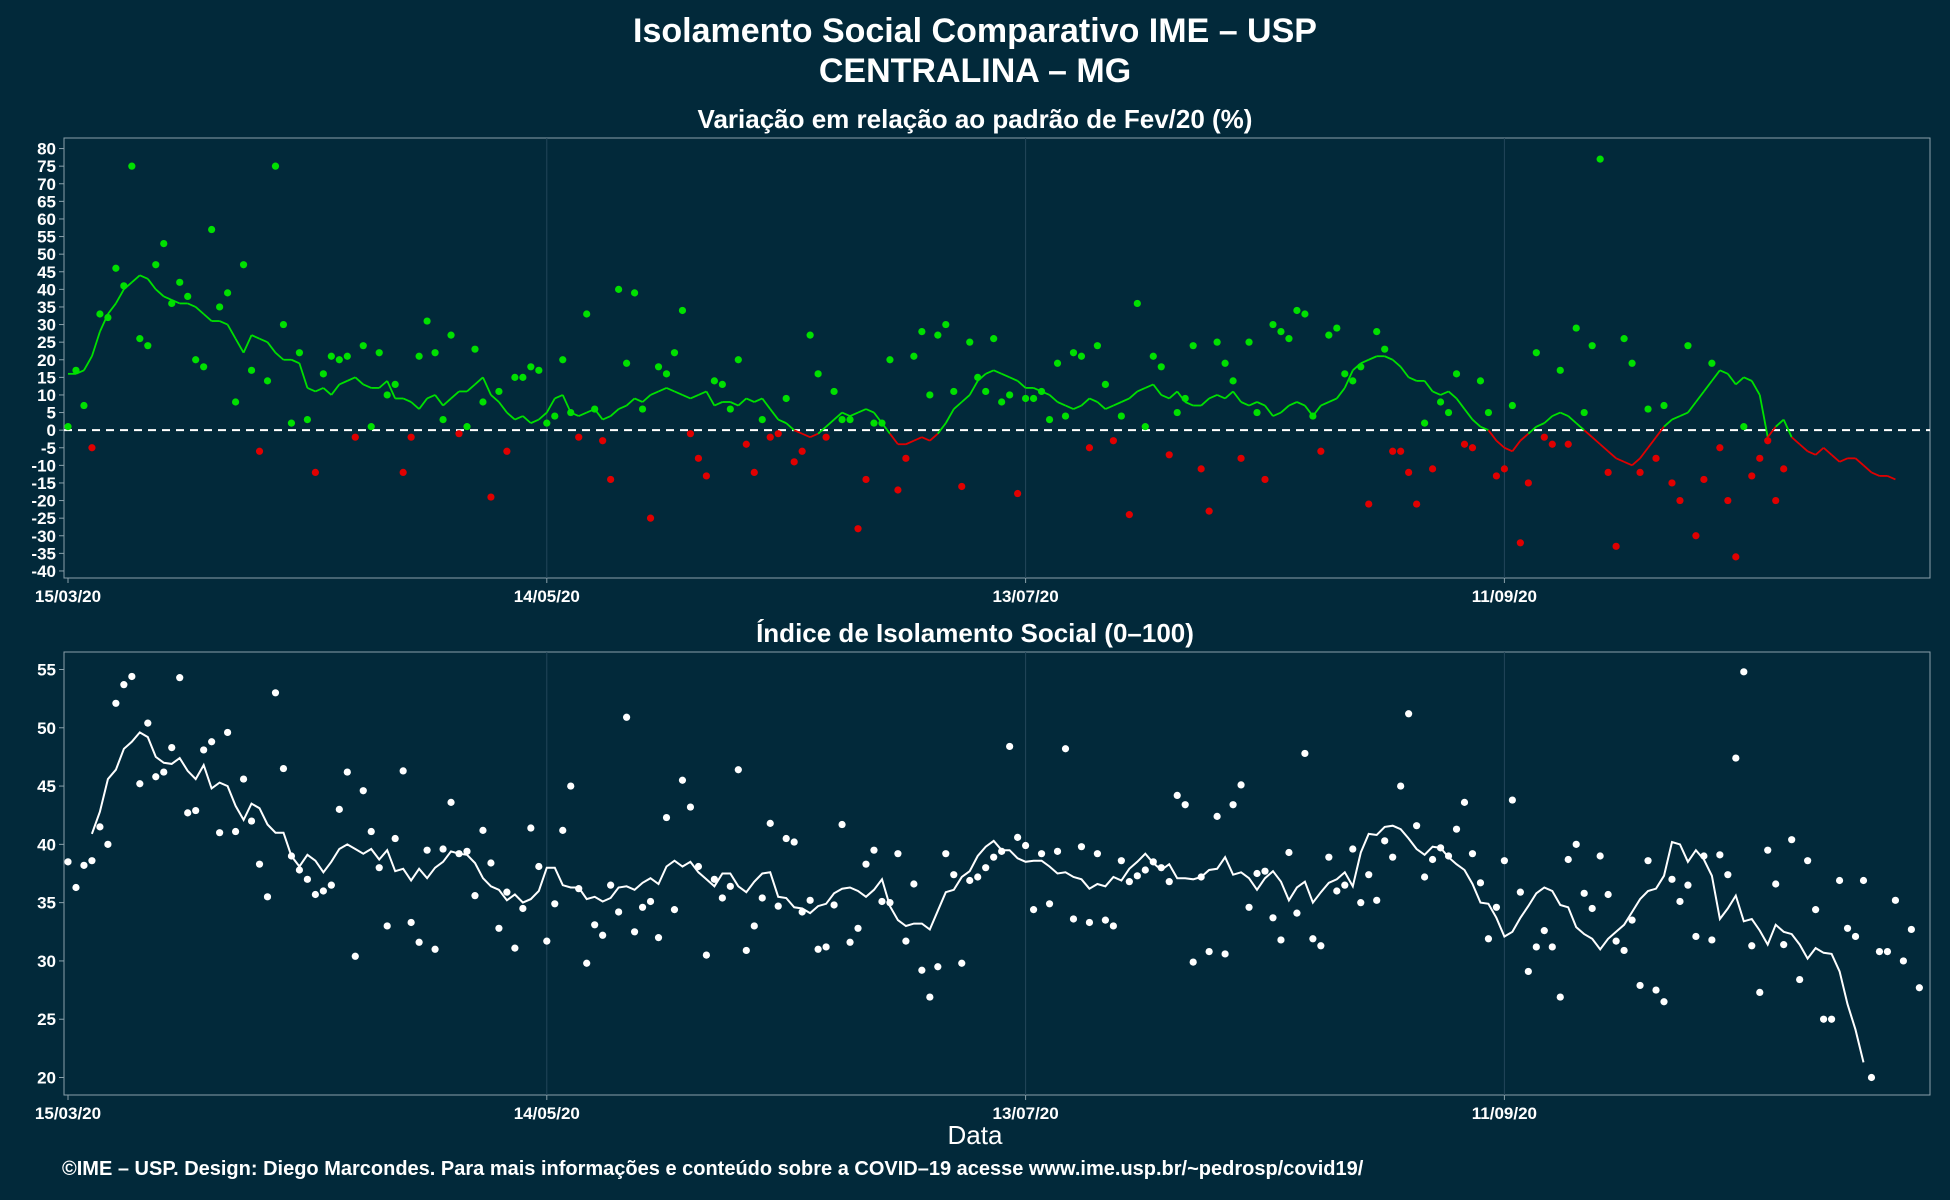  What do you see at coordinates (46, 184) in the screenshot?
I see `y-tick-label: 70` at bounding box center [46, 184].